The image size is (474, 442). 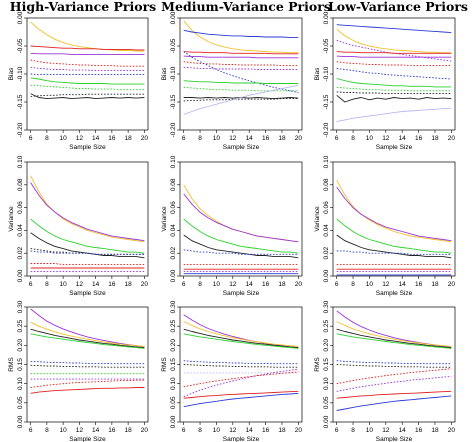 I want to click on y-tick-label: 0.30, so click(x=173, y=306).